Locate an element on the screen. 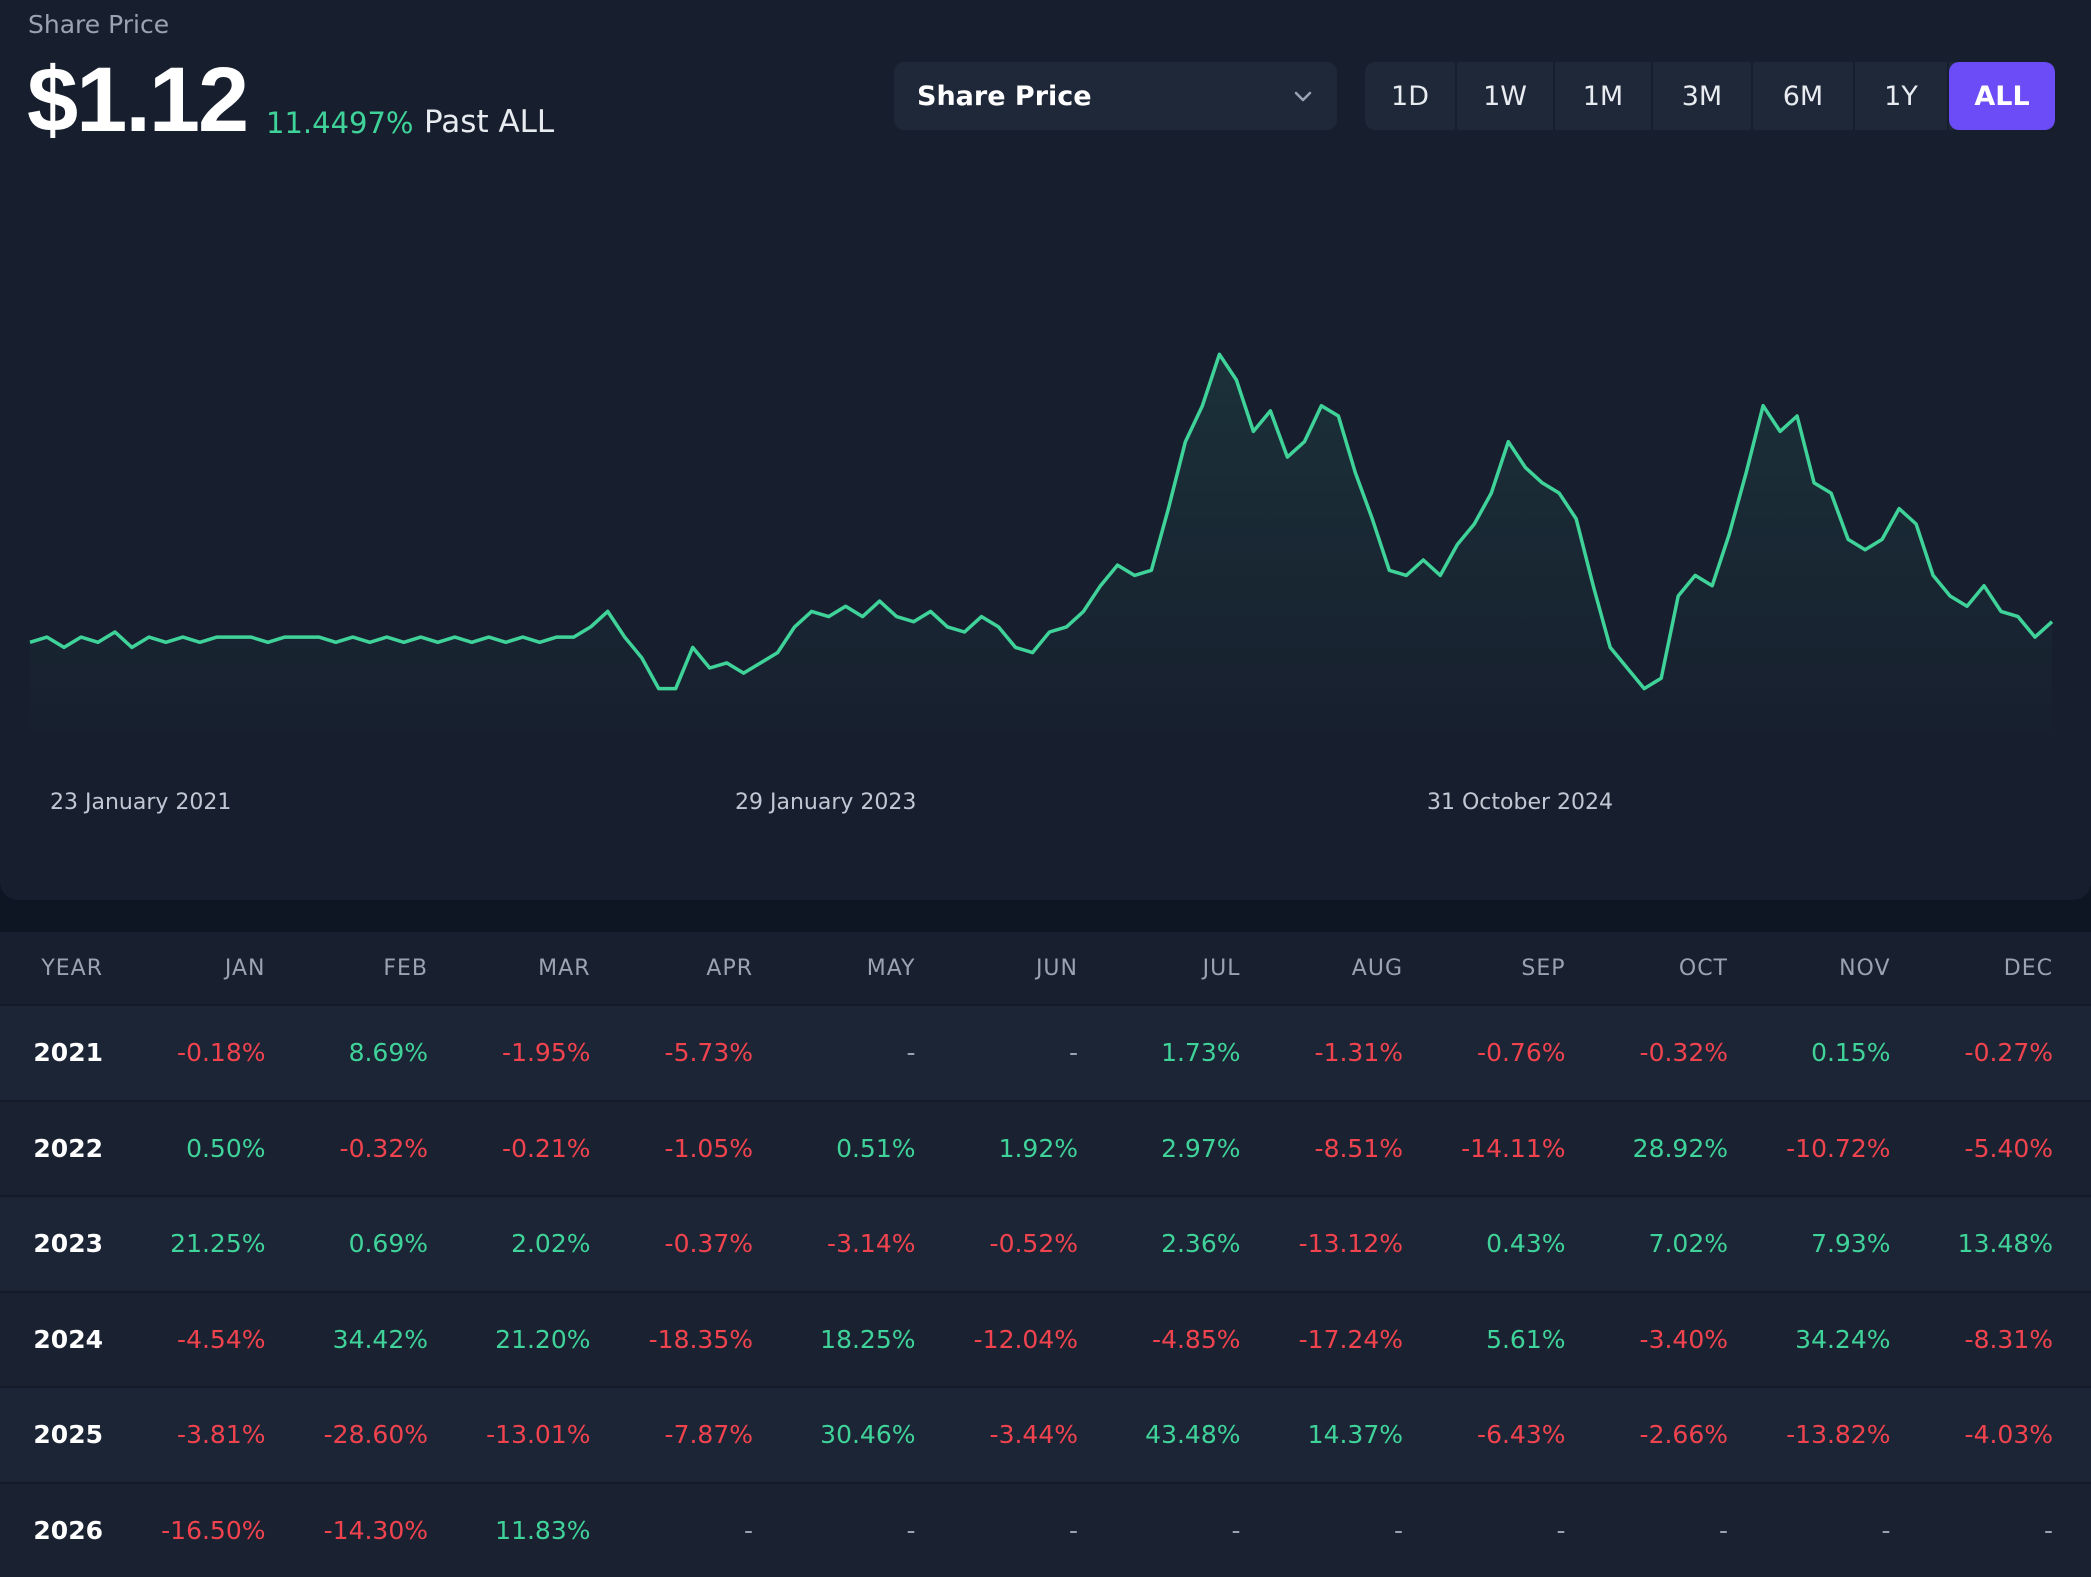 The image size is (2091, 1577). return-cell: 34.42% is located at coordinates (347, 1339).